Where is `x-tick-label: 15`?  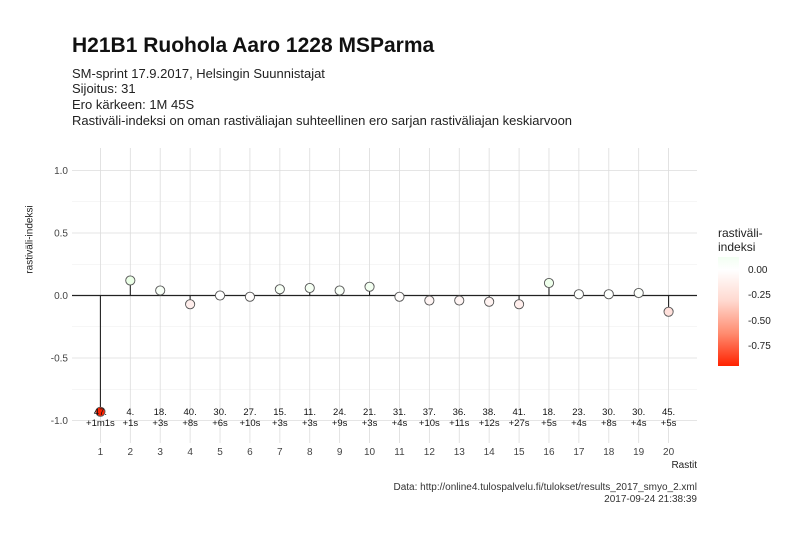
x-tick-label: 15 is located at coordinates (520, 452).